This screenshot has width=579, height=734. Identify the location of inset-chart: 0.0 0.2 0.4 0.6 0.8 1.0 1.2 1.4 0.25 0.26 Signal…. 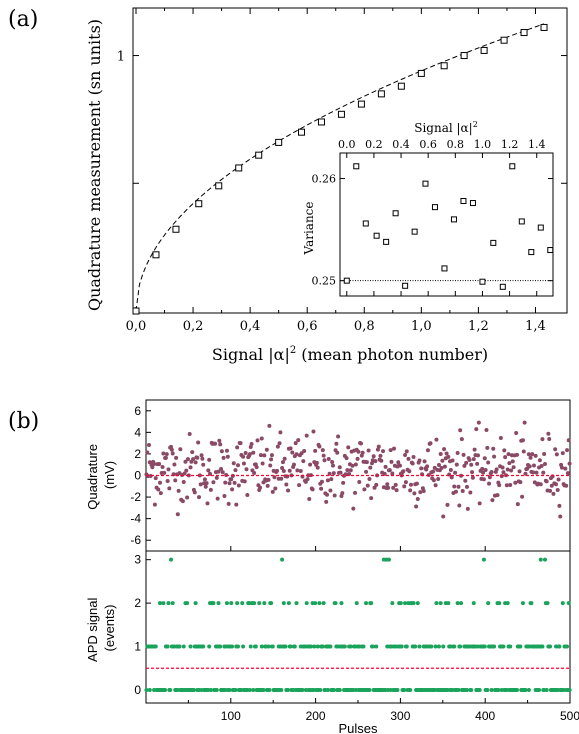
(428, 208).